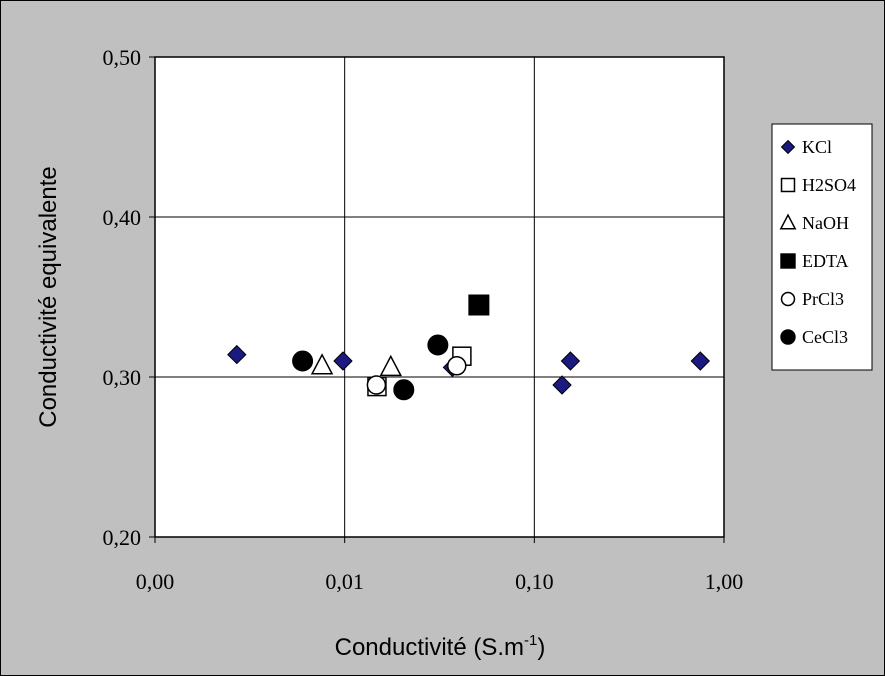  I want to click on x-tick-label: 0,10, so click(534, 581).